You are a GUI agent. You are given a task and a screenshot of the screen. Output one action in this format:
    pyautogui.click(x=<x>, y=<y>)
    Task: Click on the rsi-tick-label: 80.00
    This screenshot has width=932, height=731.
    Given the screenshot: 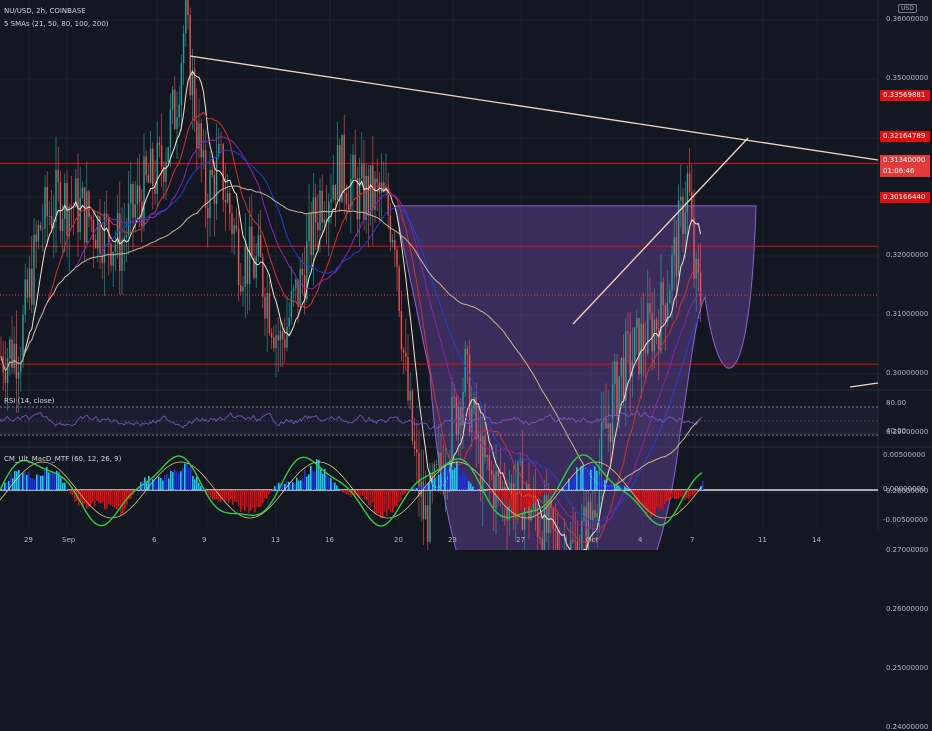 What is the action you would take?
    pyautogui.click(x=896, y=403)
    